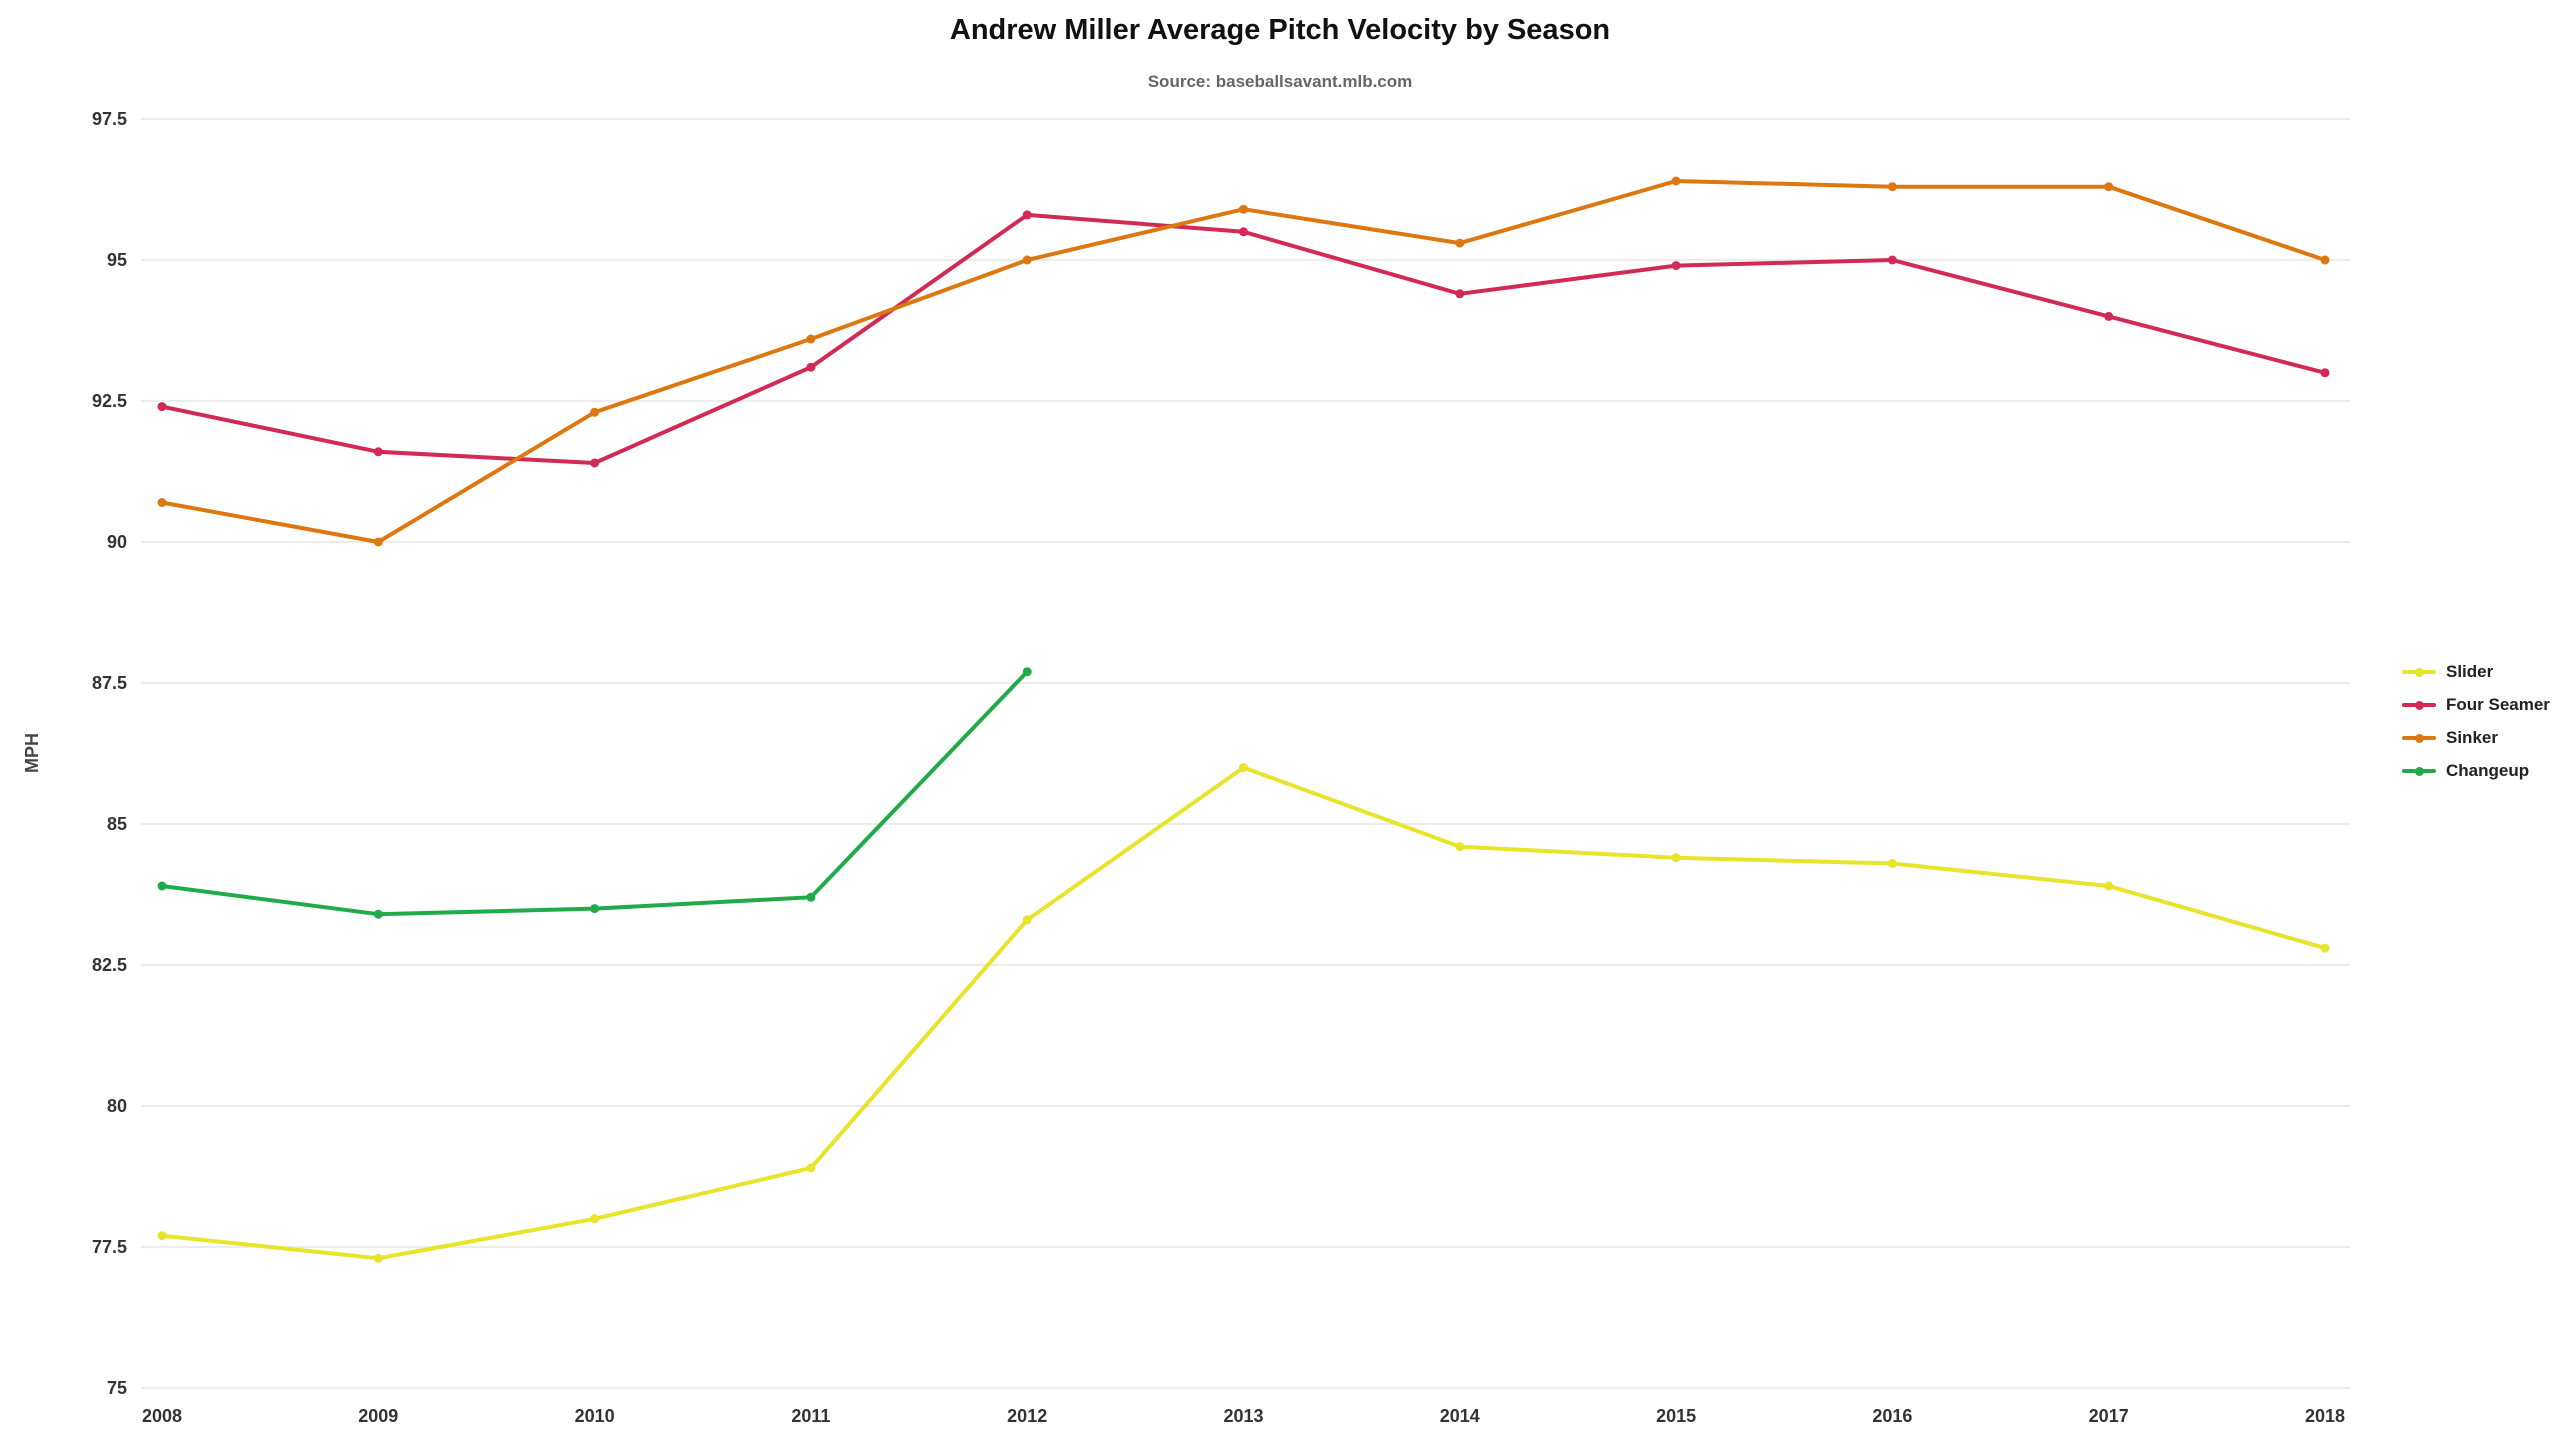  Describe the element at coordinates (109, 965) in the screenshot. I see `y-tick-label: 82.5` at that location.